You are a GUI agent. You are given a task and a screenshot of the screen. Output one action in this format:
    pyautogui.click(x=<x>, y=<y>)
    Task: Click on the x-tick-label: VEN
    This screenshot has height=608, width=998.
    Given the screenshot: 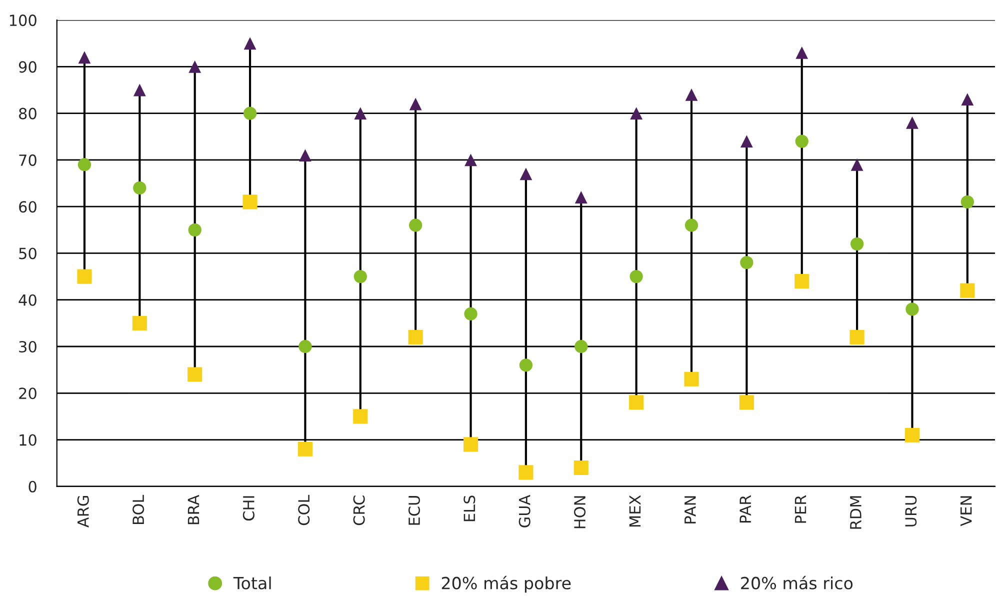 What is the action you would take?
    pyautogui.click(x=966, y=511)
    